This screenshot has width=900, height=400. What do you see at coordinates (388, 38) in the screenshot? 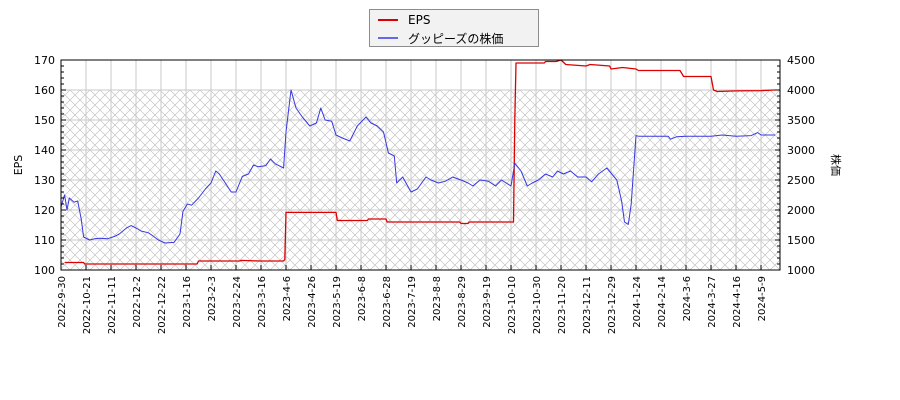
I see `legend-swatch-price` at bounding box center [388, 38].